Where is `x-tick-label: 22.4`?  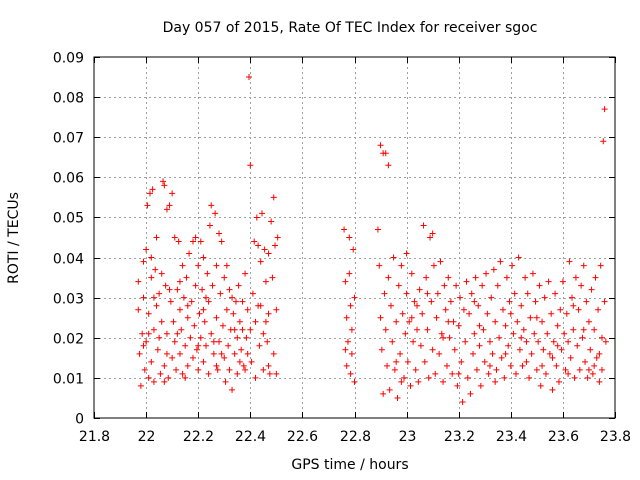 x-tick-label: 22.4 is located at coordinates (250, 437).